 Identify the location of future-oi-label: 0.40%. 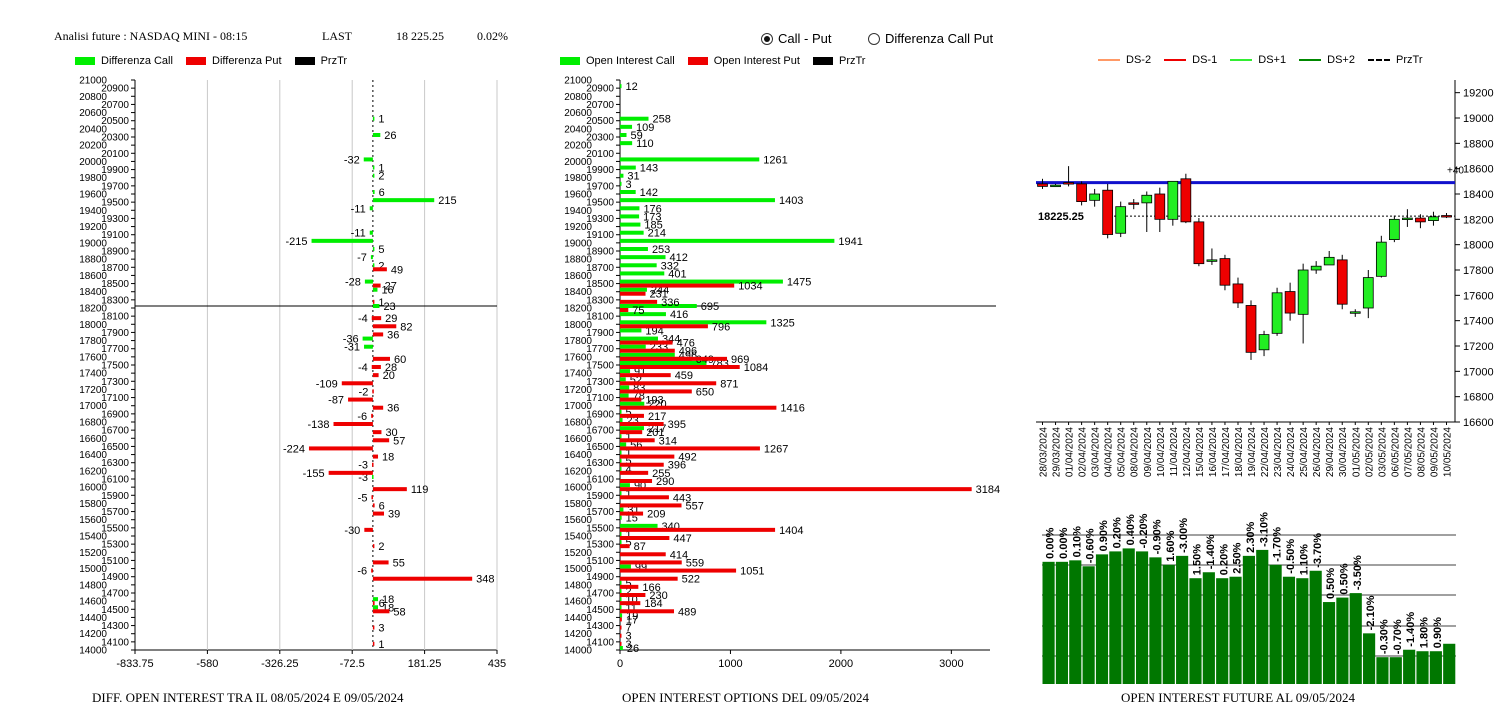
(1131, 529).